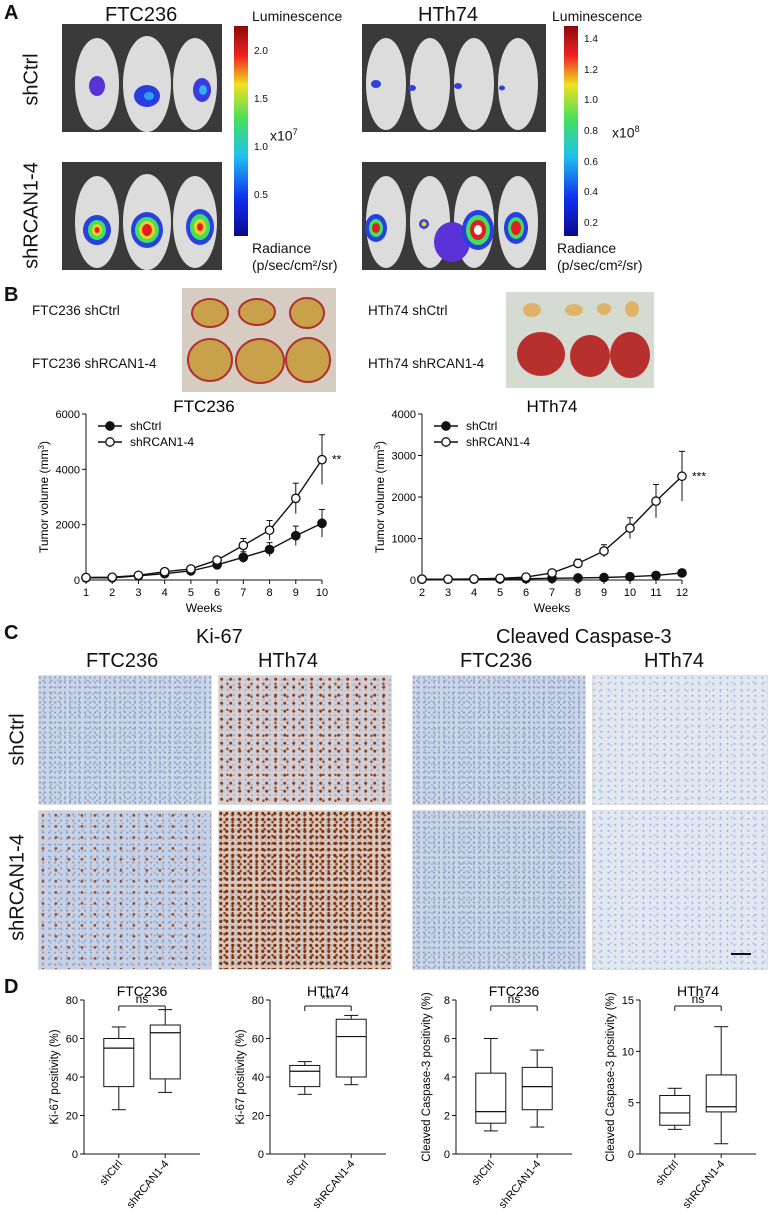  Describe the element at coordinates (580, 340) in the screenshot. I see `tumor-photo-hth` at that location.